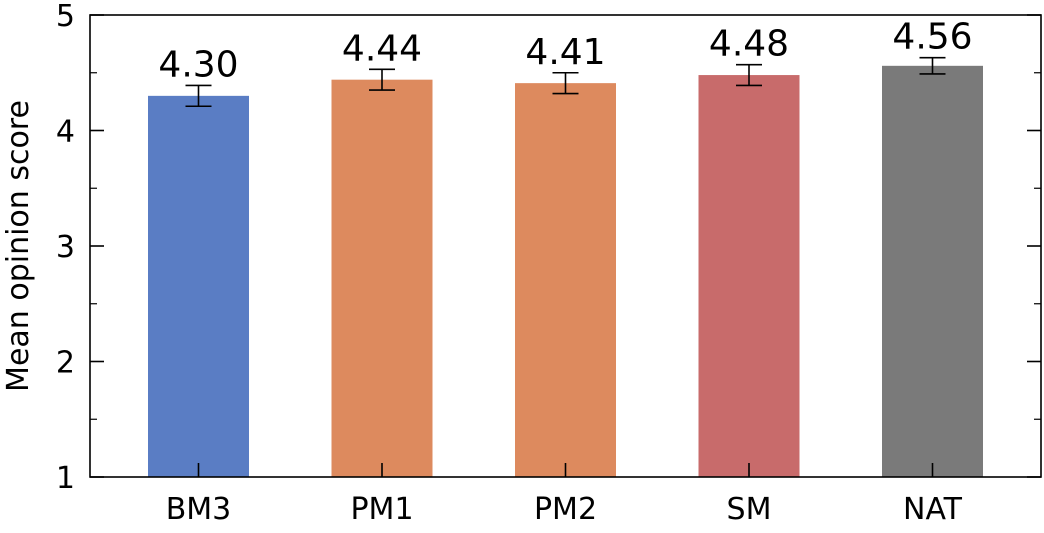  Describe the element at coordinates (382, 48) in the screenshot. I see `data-label: 4.44` at that location.